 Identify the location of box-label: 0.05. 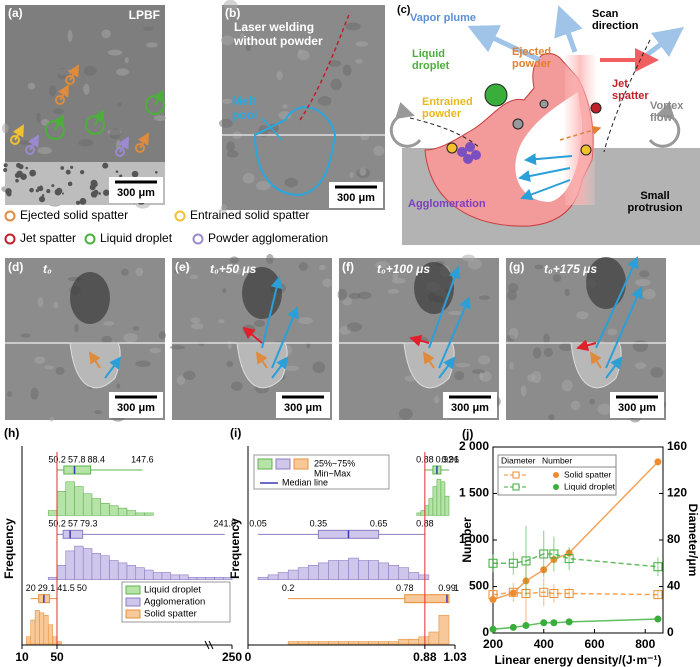
(258, 524).